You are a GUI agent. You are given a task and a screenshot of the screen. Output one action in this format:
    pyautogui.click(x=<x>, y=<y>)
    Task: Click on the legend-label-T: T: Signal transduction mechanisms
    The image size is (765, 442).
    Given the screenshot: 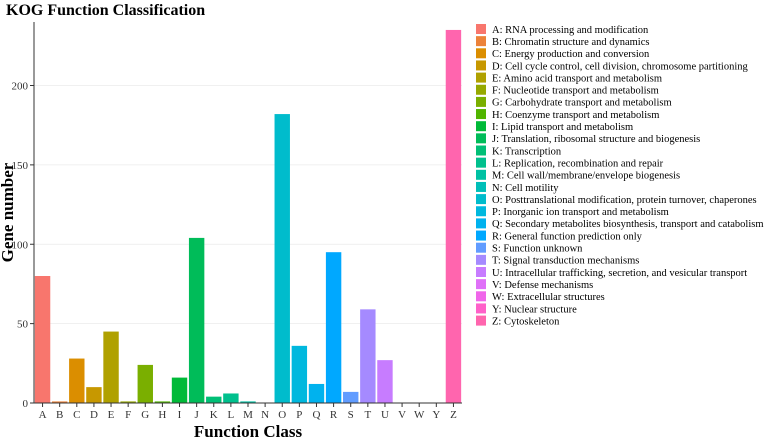 What is the action you would take?
    pyautogui.click(x=565, y=261)
    